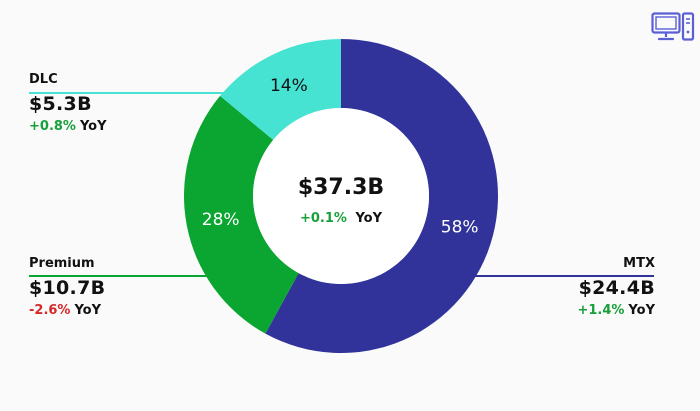 Image resolution: width=700 pixels, height=411 pixels. I want to click on label-dlc: DLC $5.3B +0.8% YoY, so click(68, 103).